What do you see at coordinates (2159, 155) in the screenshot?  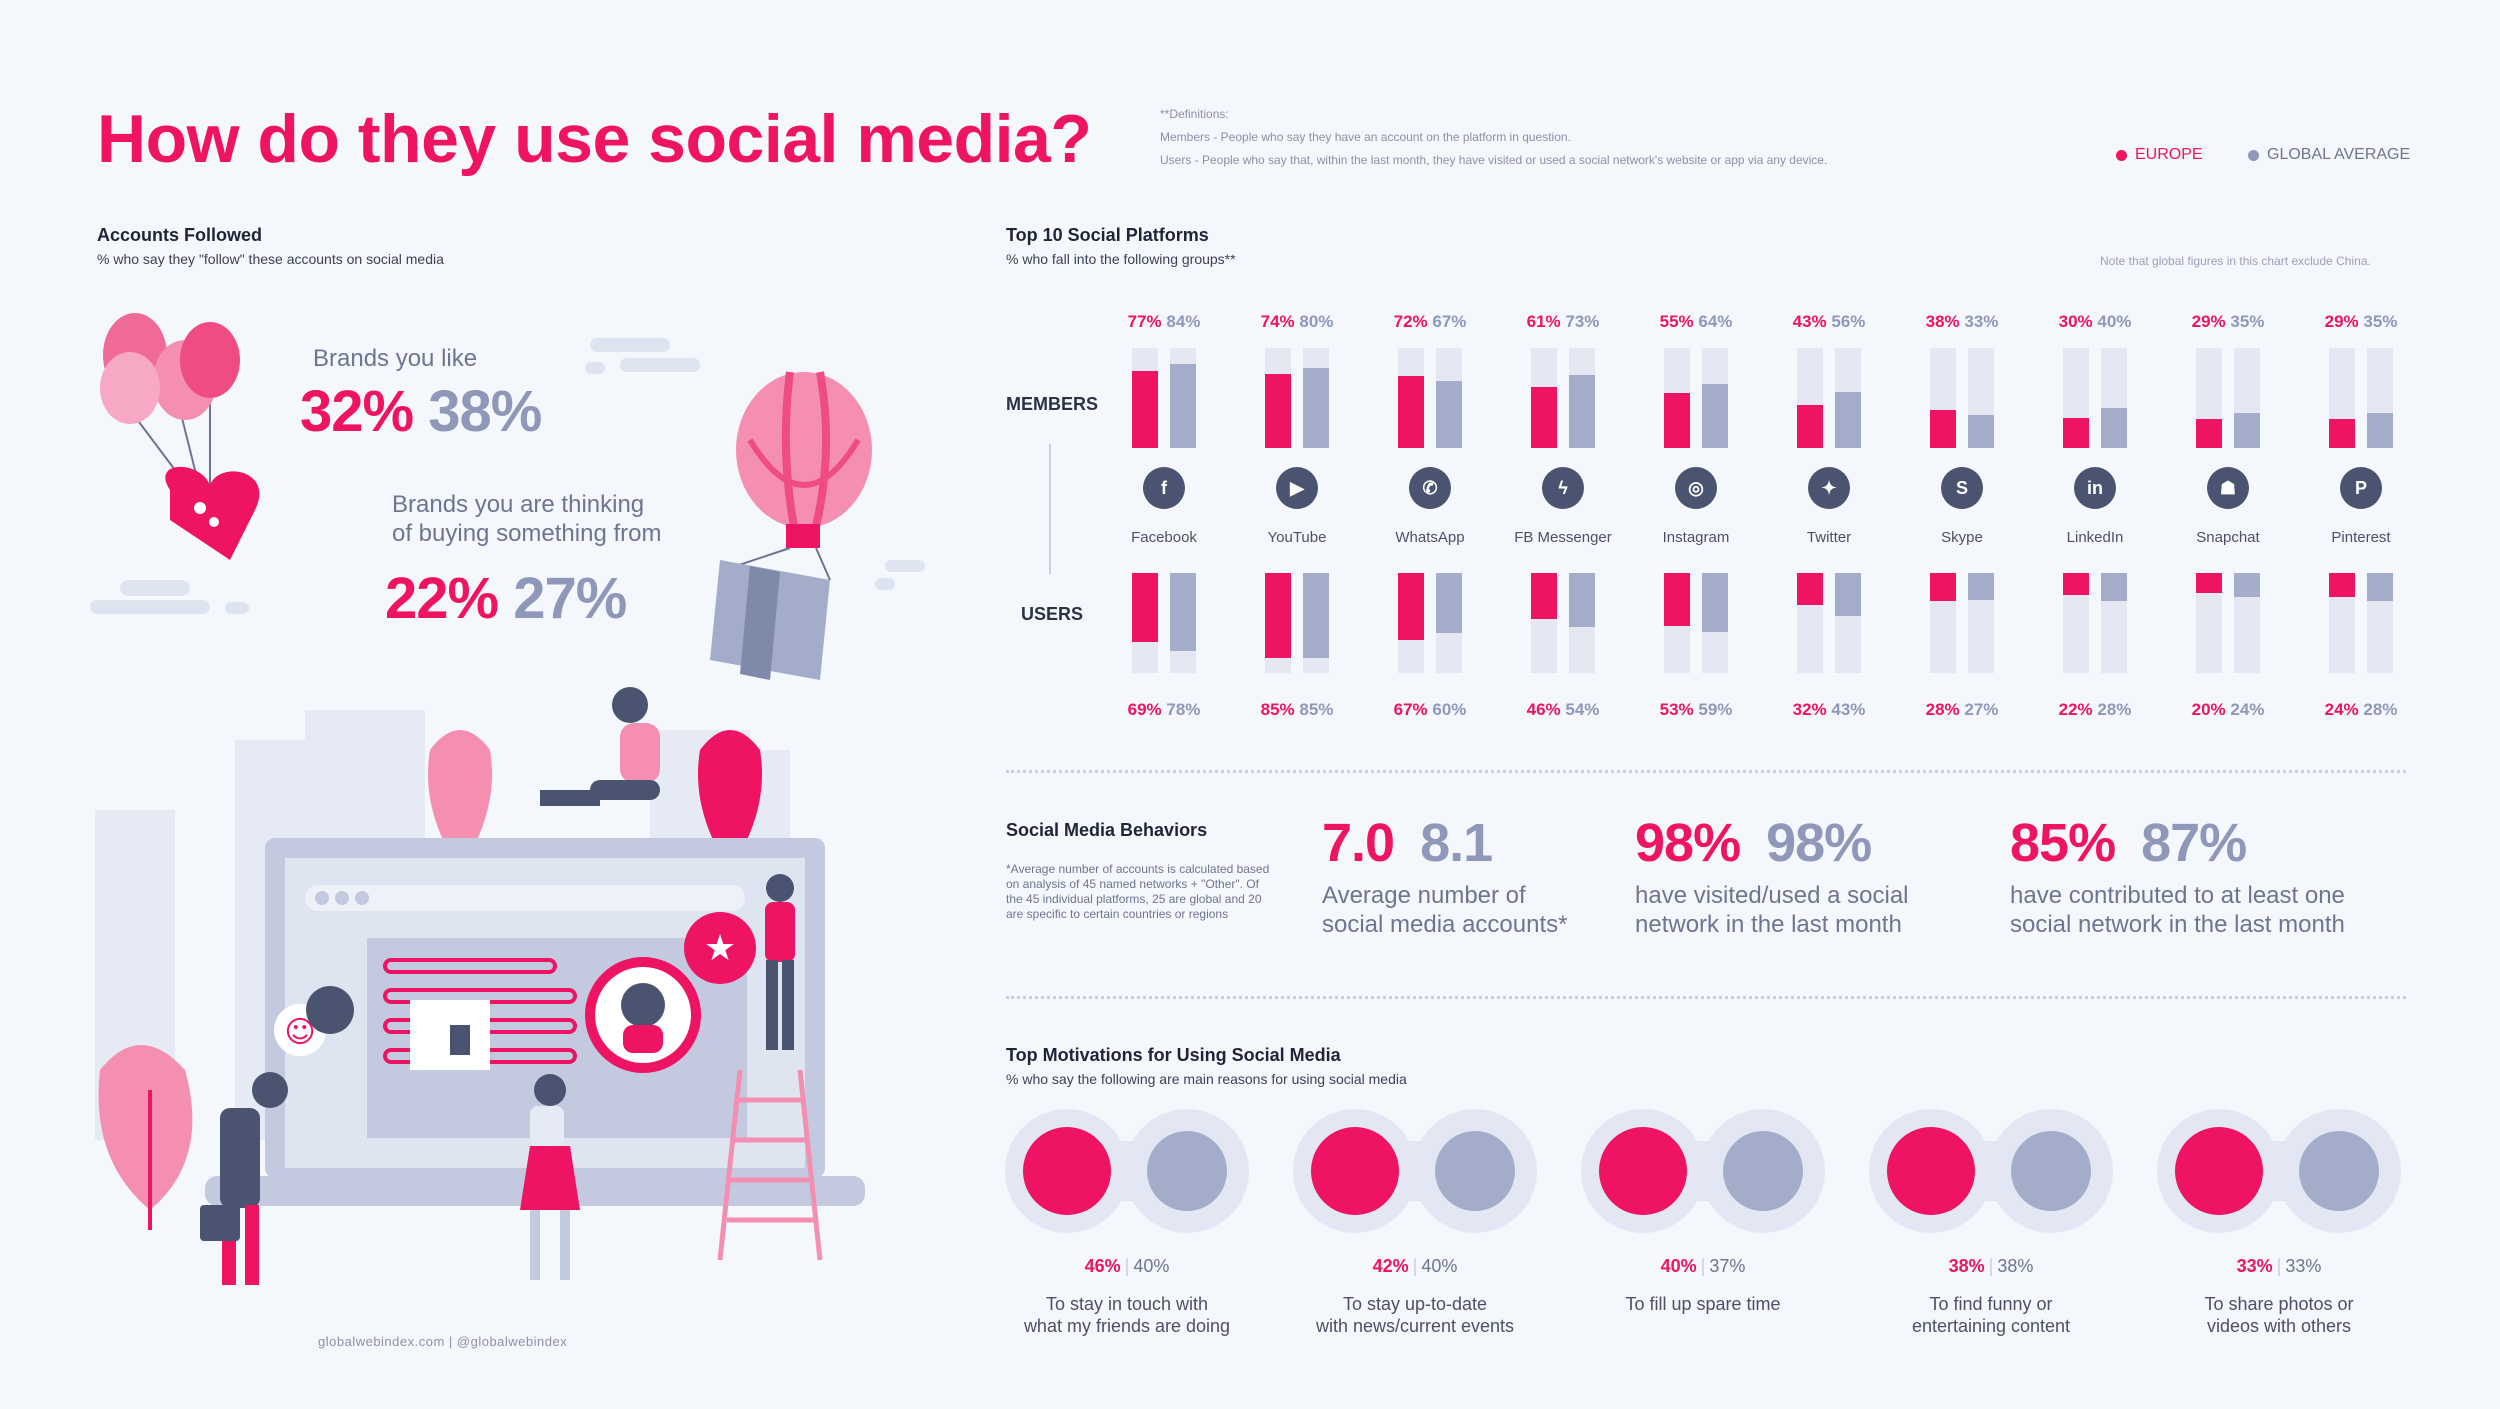 I see `legend-europe: EUROPE` at bounding box center [2159, 155].